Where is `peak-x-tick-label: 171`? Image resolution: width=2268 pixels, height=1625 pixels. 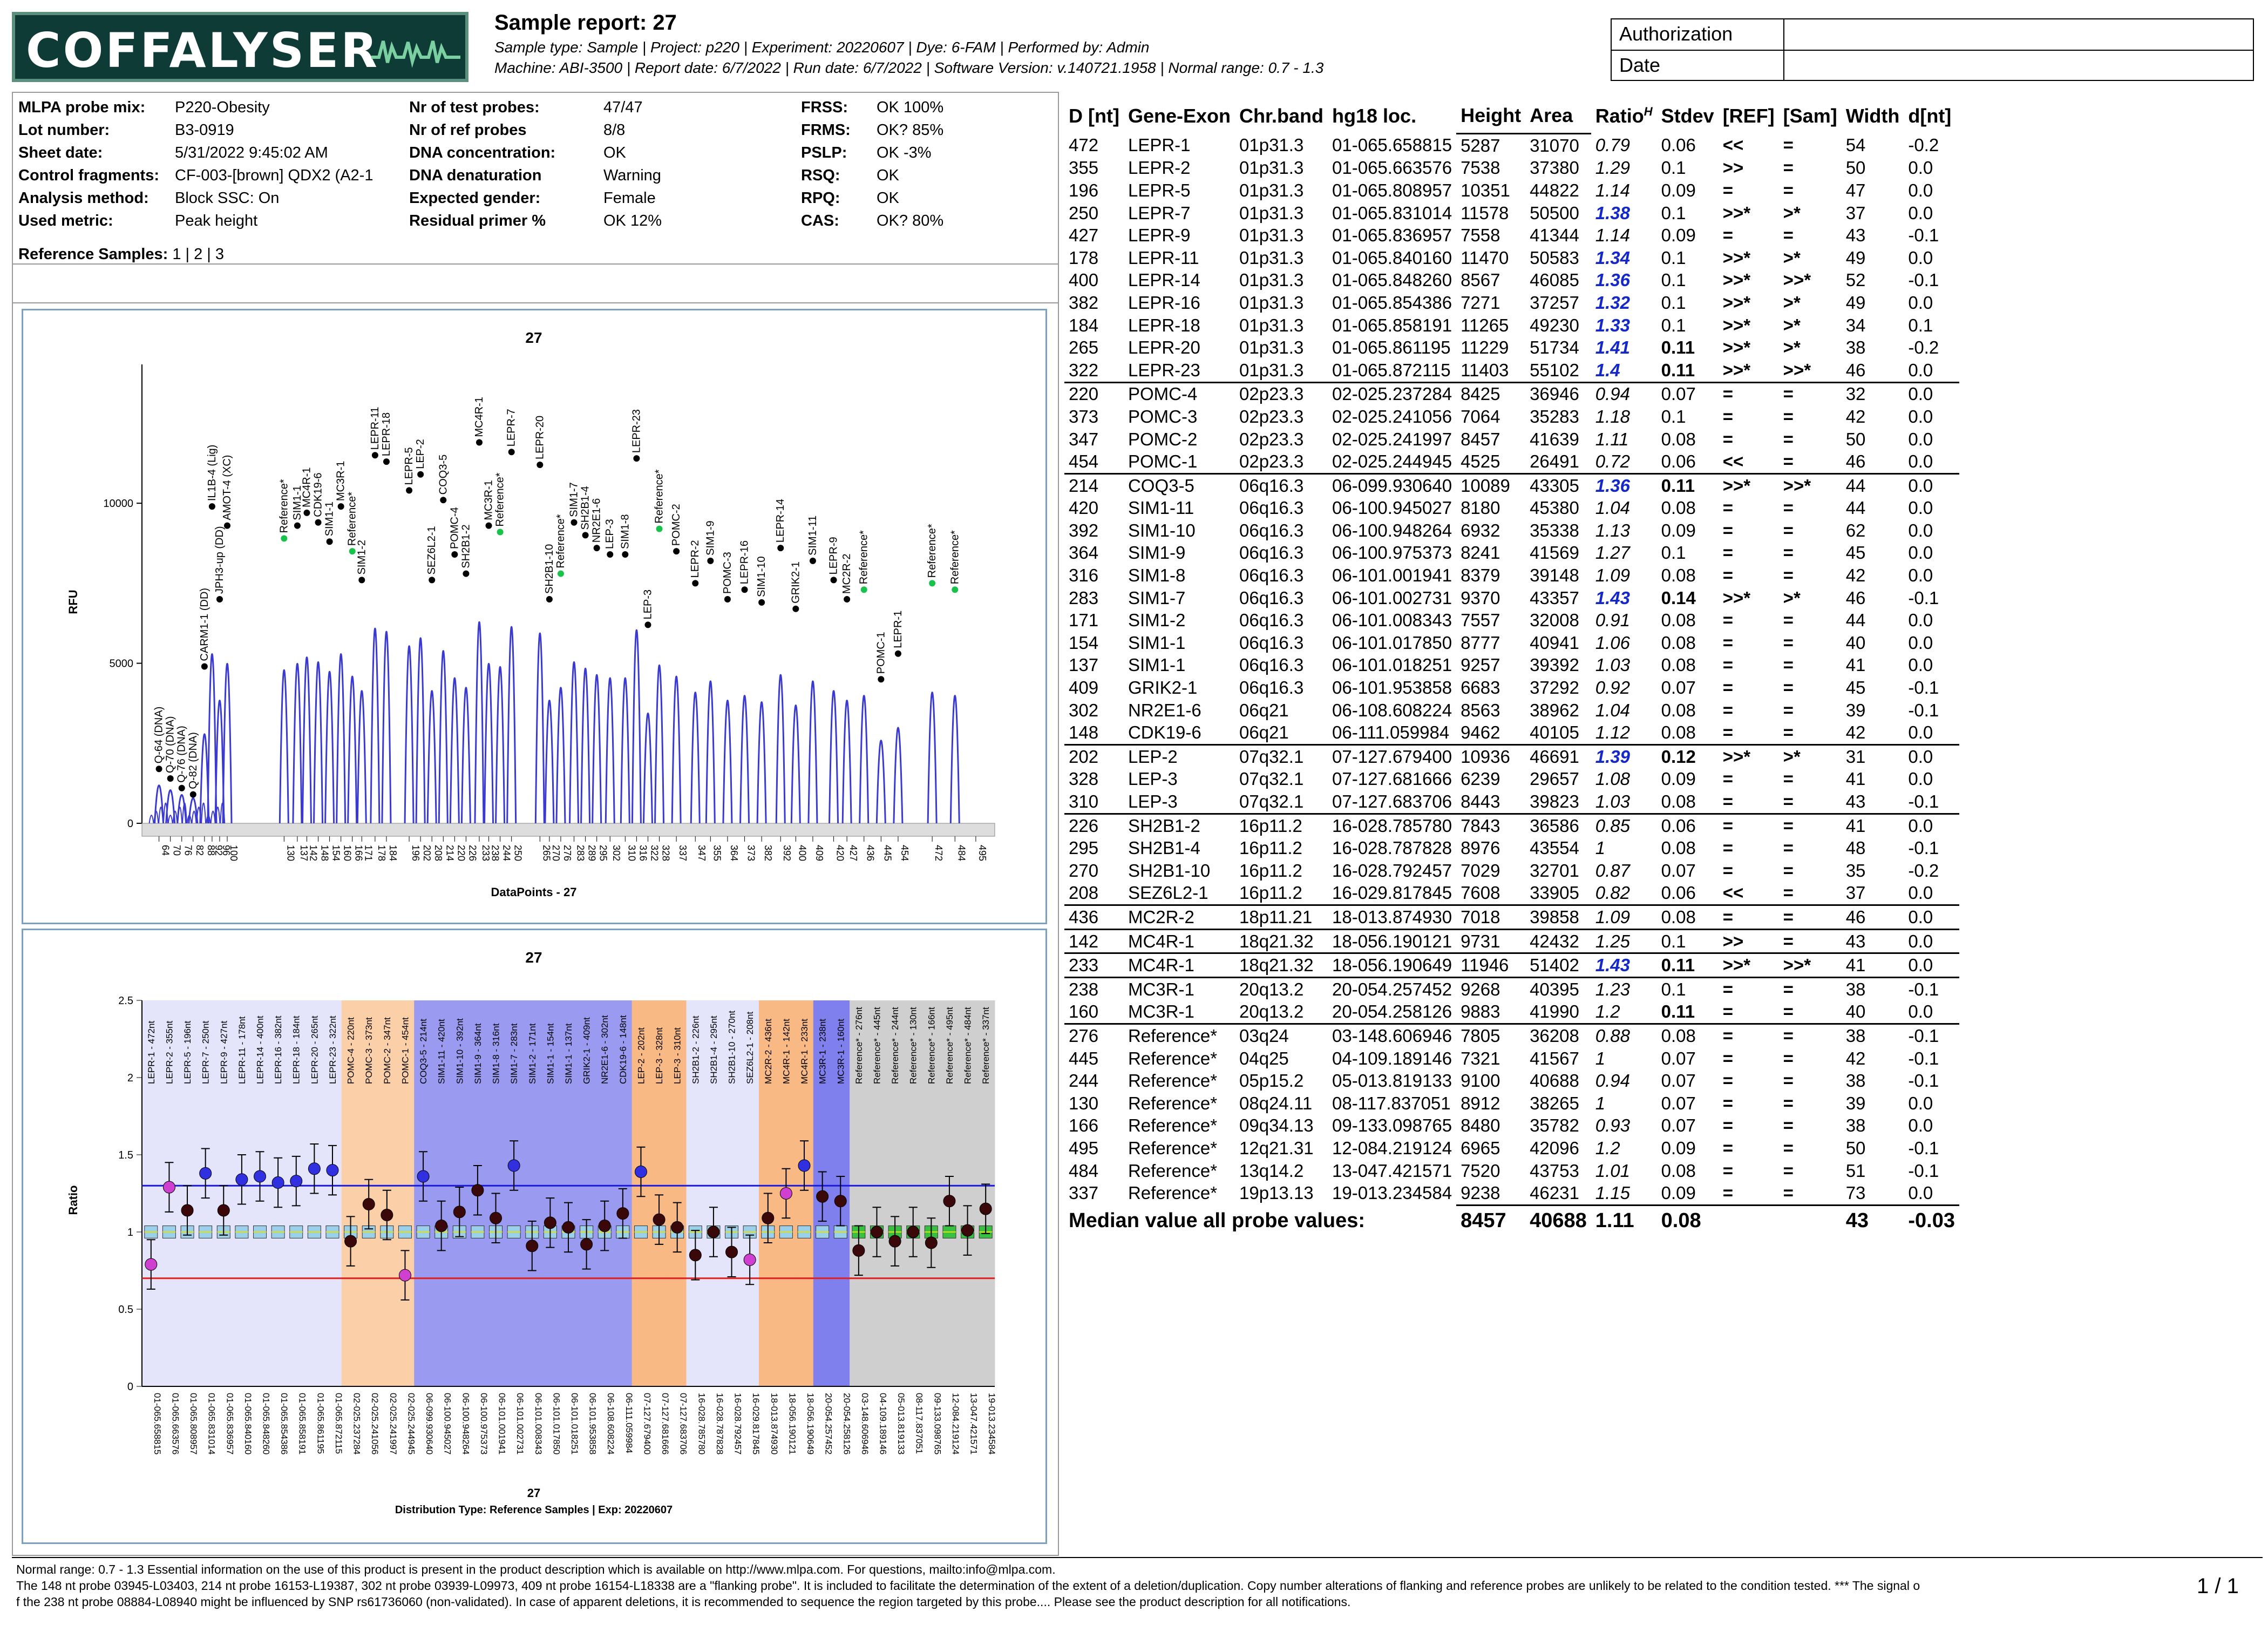 peak-x-tick-label: 171 is located at coordinates (368, 853).